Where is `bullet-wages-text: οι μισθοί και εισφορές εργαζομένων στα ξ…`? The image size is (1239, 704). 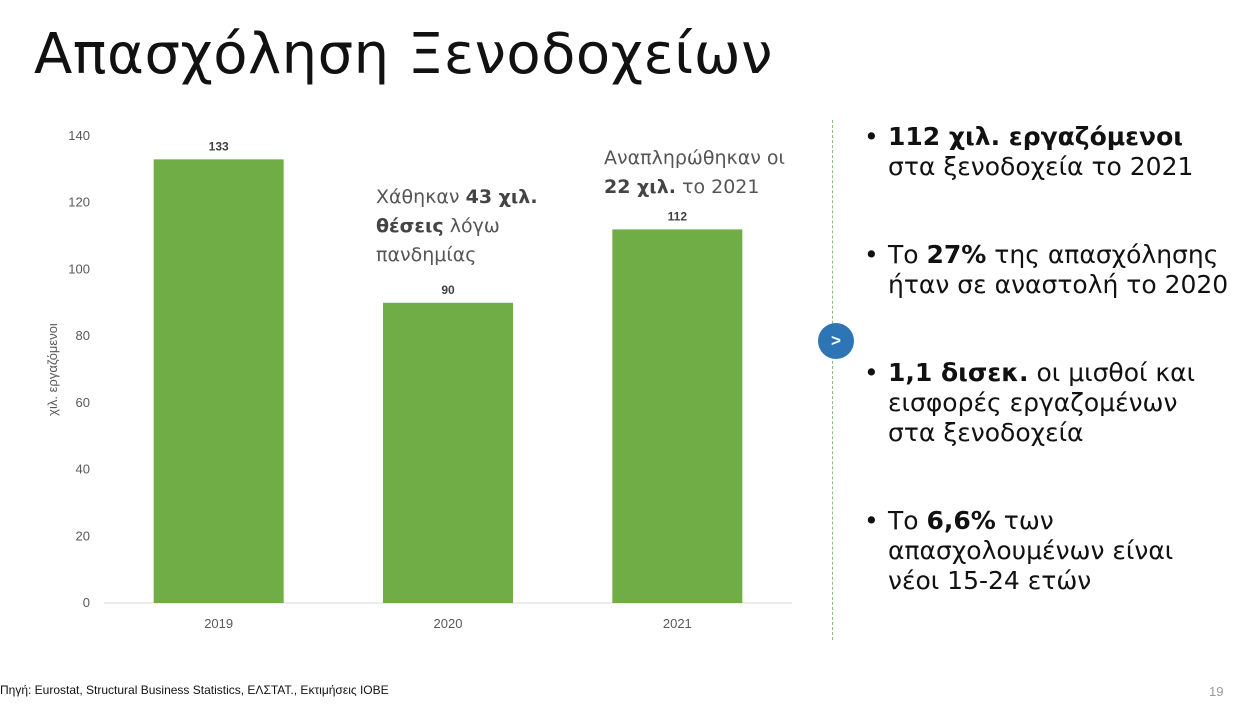 bullet-wages-text: οι μισθοί και εισφορές εργαζομένων στα ξ… is located at coordinates (1042, 402).